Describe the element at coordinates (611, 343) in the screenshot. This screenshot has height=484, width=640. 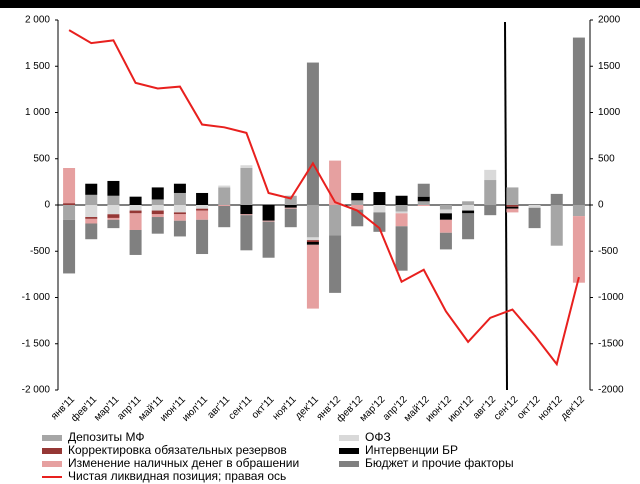
I see `y2-tick-label: -1500` at that location.